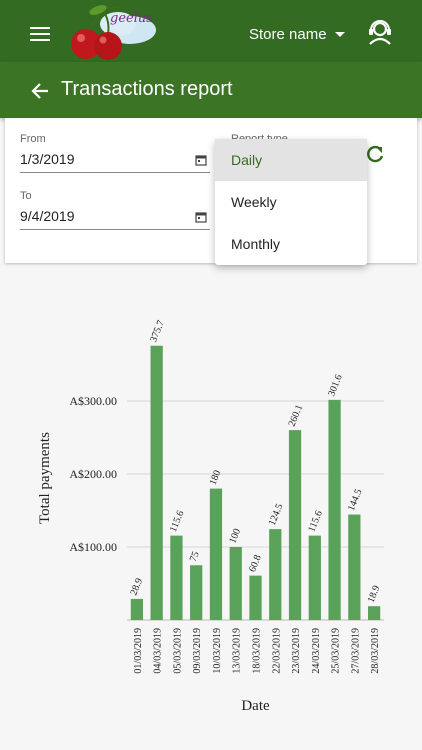 This screenshot has width=422, height=750. Describe the element at coordinates (158, 651) in the screenshot. I see `x-tick-label: 04/03/2019` at that location.